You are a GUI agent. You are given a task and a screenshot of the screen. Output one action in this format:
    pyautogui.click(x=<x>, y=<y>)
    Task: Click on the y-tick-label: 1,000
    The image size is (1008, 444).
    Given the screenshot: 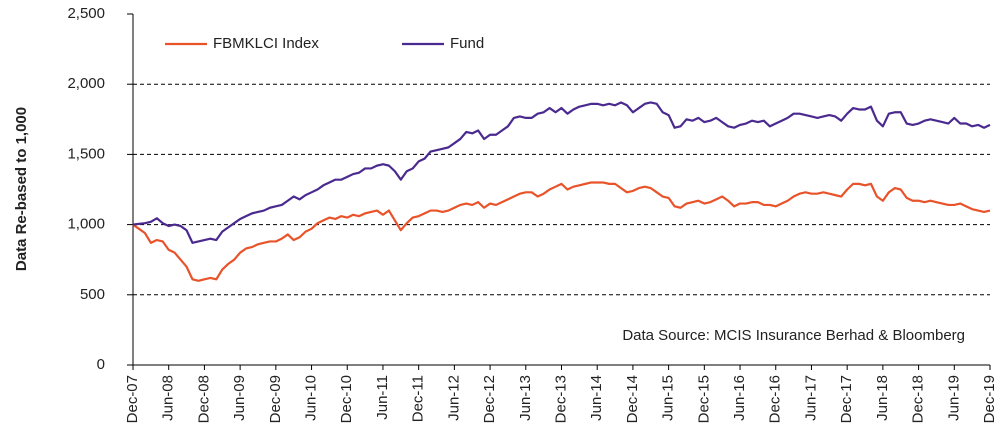 What is the action you would take?
    pyautogui.click(x=86, y=224)
    